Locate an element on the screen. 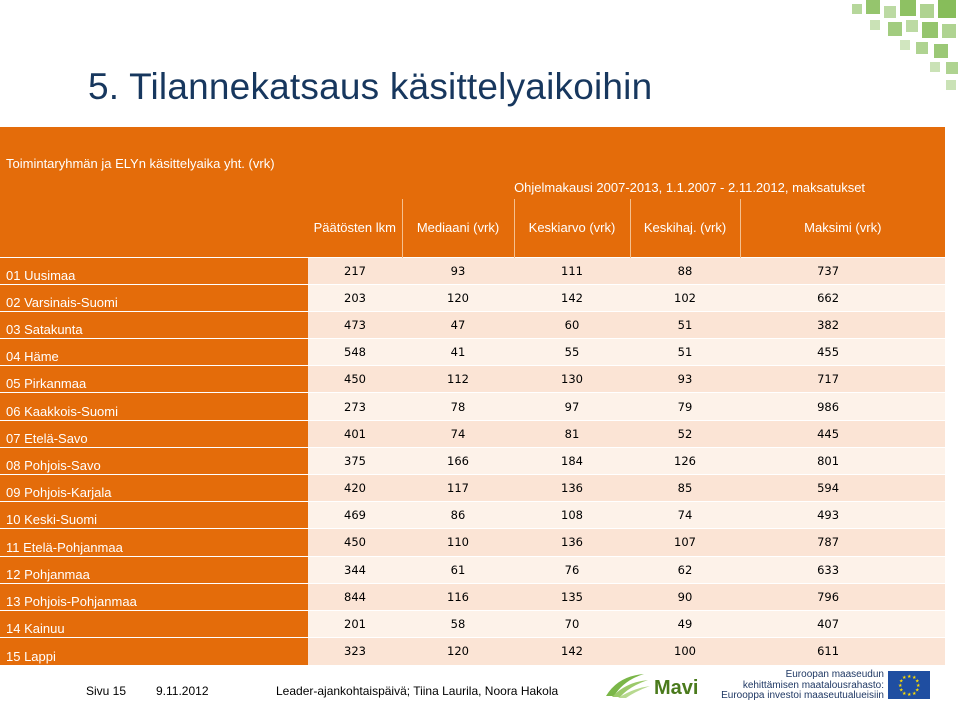  table-cell: 420 is located at coordinates (355, 487).